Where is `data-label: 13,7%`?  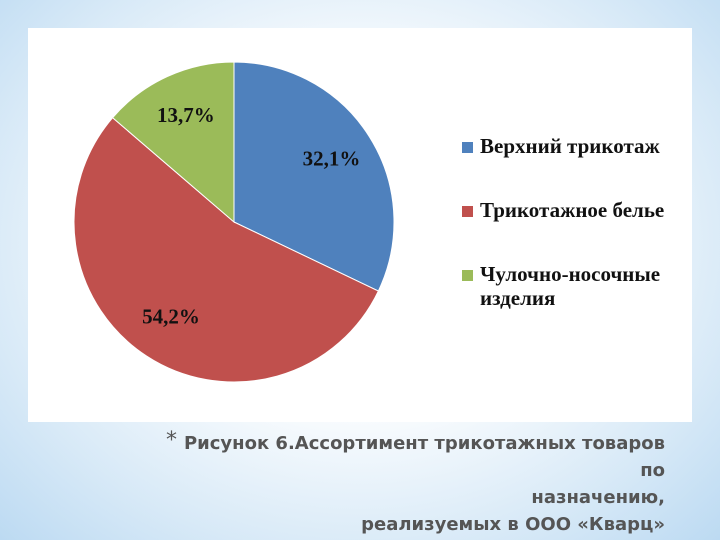
data-label: 13,7% is located at coordinates (186, 115).